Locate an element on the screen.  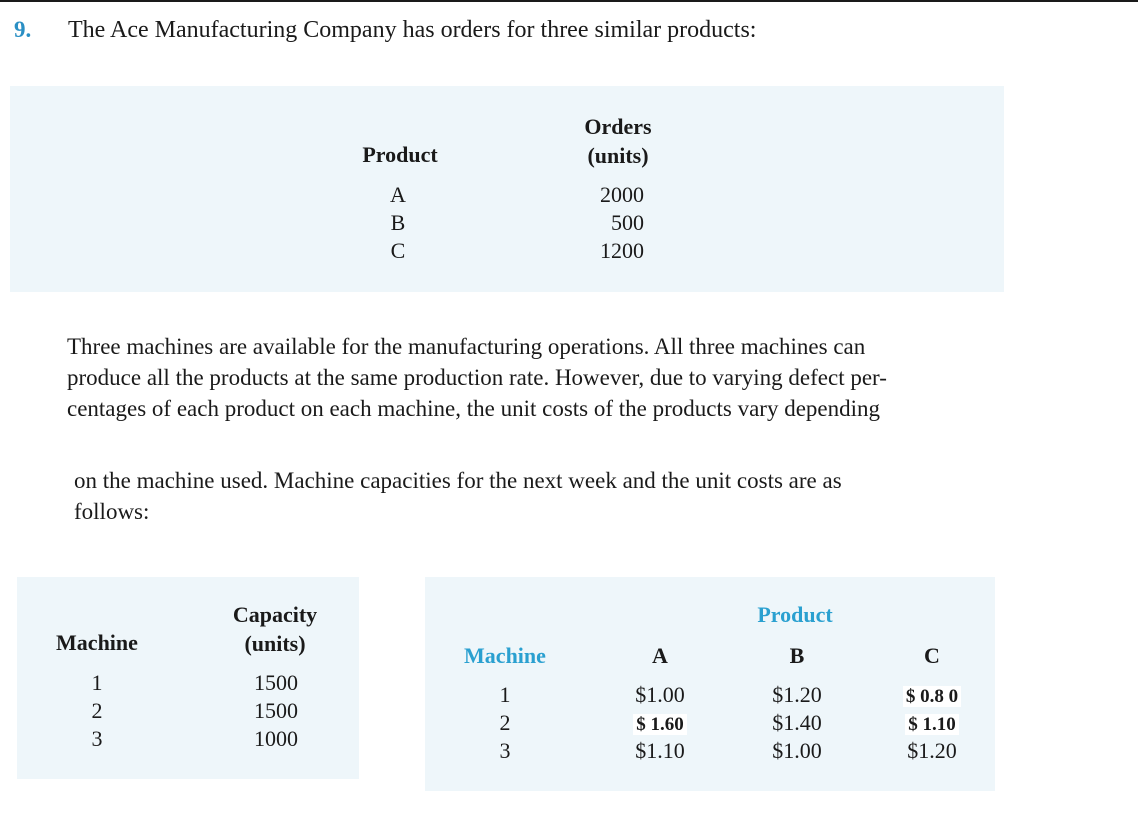
cost-cell-c: $ 1.10 is located at coordinates (932, 723).